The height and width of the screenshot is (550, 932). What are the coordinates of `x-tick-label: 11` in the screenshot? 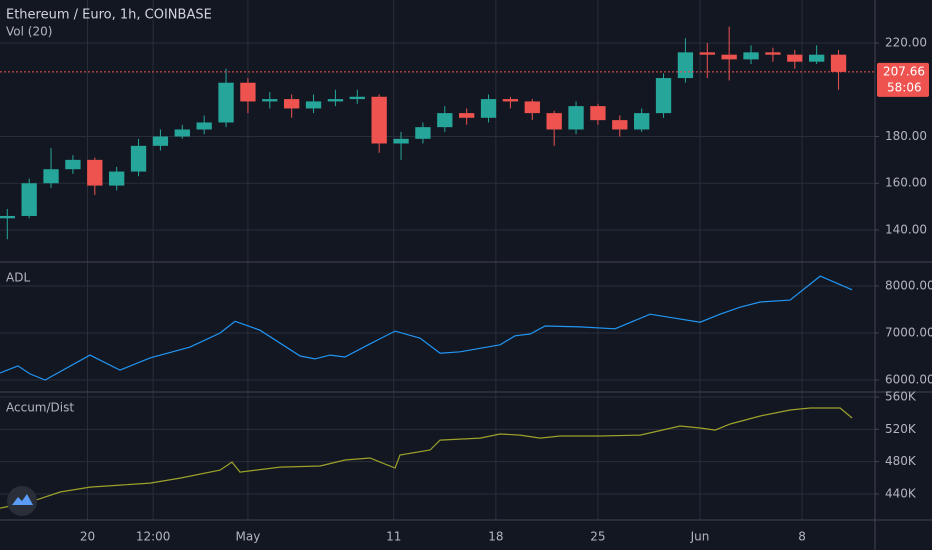 It's located at (393, 537).